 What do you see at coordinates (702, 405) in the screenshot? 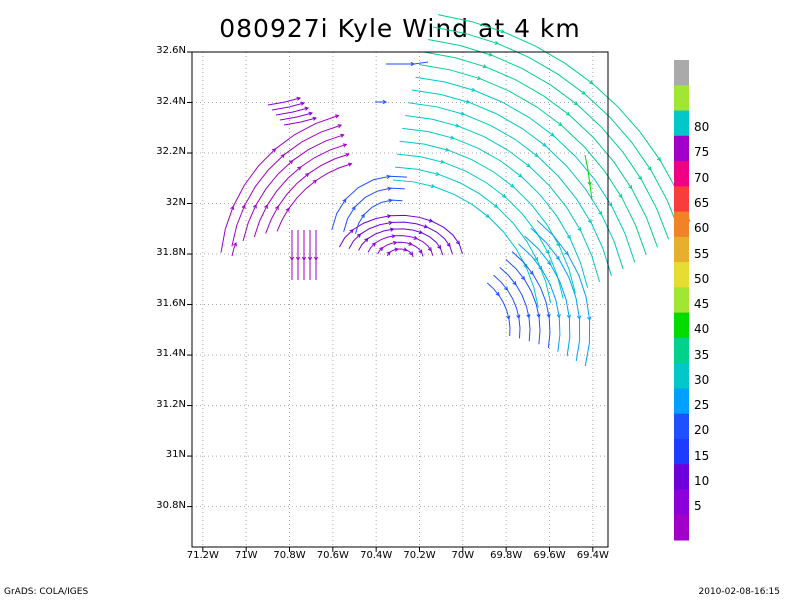
I see `colorbar-label: 25` at bounding box center [702, 405].